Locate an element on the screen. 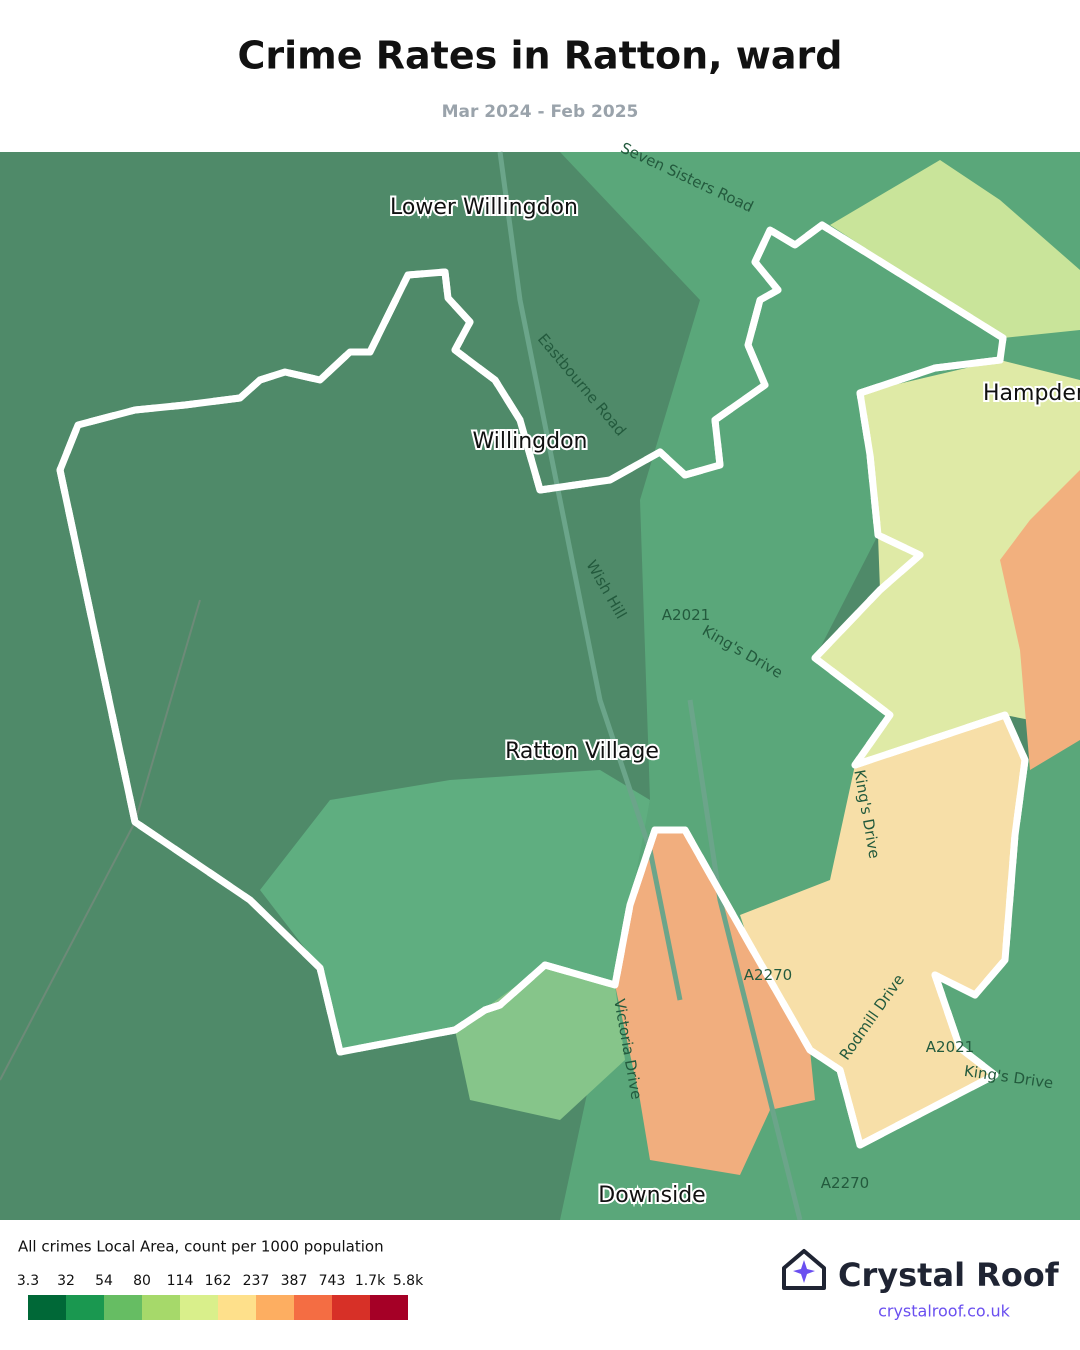 The image size is (1080, 1350). logo-house is located at coordinates (804, 1269).